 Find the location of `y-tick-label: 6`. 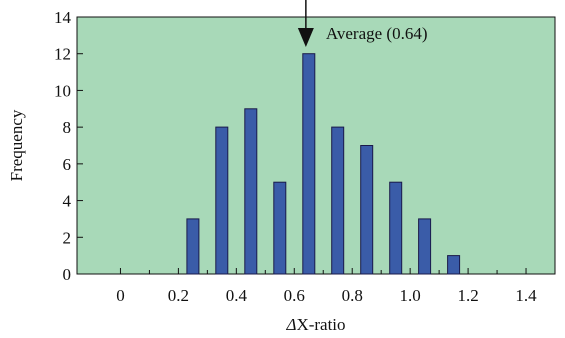

y-tick-label: 6 is located at coordinates (67, 164).